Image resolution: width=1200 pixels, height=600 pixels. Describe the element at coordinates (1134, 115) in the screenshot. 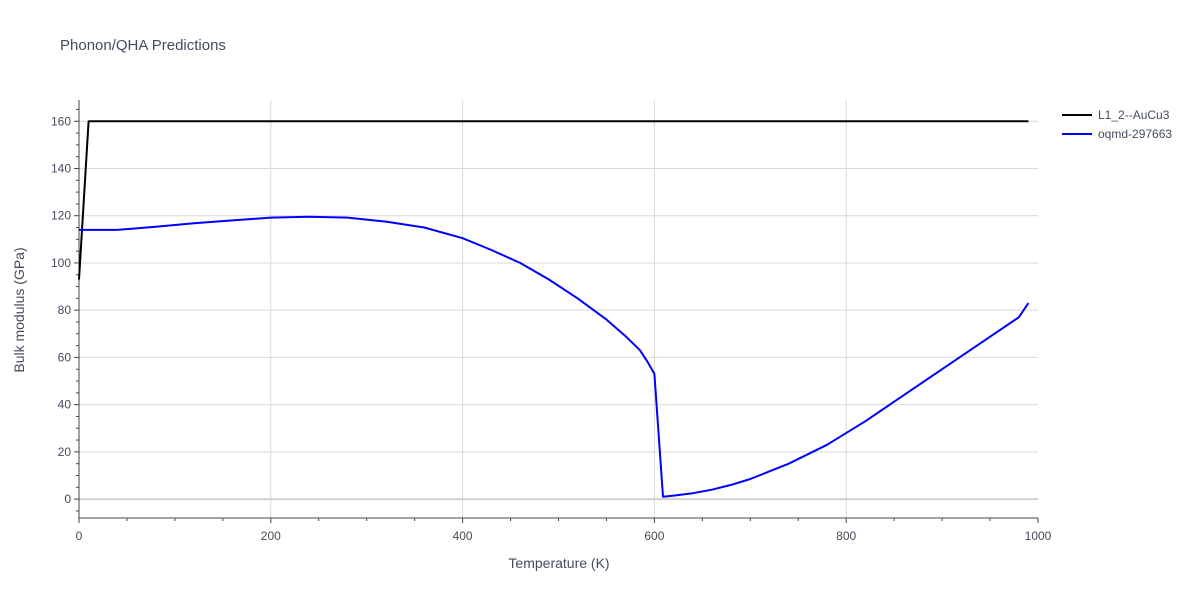

I see `legend-label: L1_2--AuCu3` at that location.